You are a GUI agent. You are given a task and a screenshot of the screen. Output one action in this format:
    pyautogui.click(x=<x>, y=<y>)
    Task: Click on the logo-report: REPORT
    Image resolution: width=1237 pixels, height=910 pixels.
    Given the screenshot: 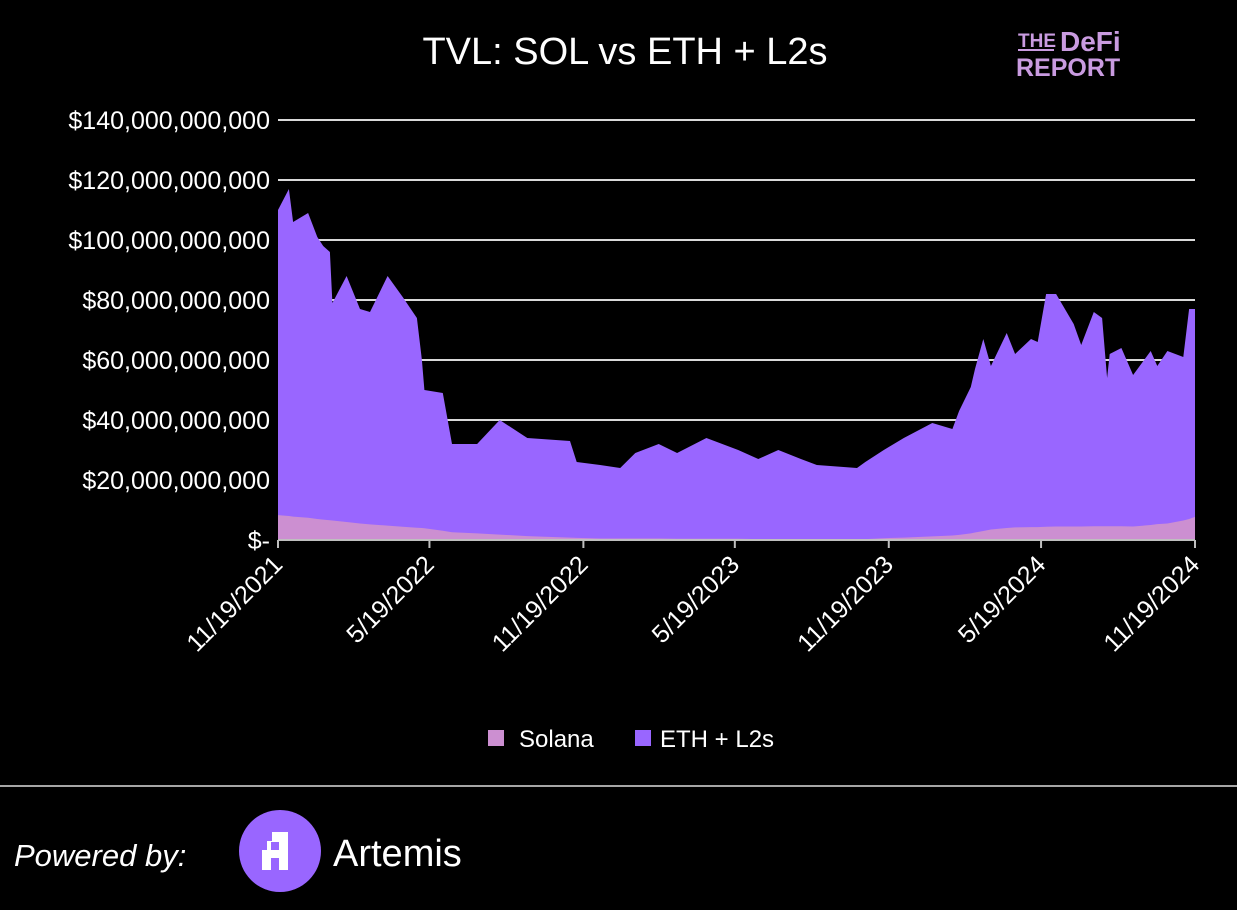 What is the action you would take?
    pyautogui.click(x=1068, y=68)
    